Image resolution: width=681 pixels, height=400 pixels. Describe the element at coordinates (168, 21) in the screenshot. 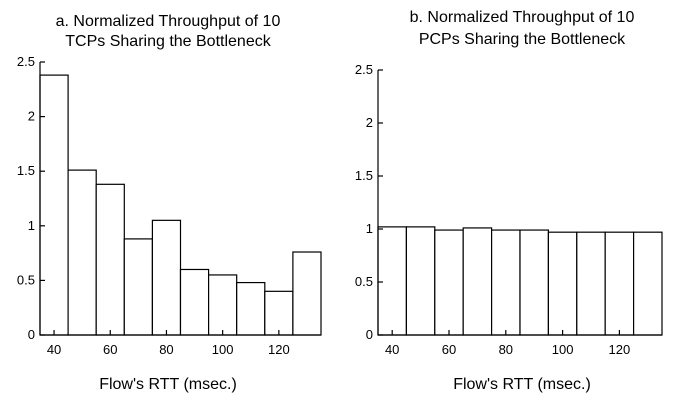

I see `chart-title-line: a. Normalized Throughput of 10` at that location.